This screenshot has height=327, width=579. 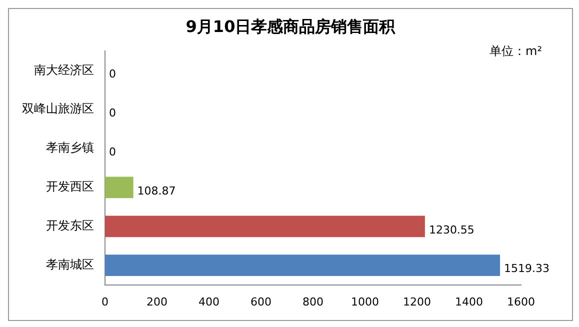 I want to click on y-tick-label: 孝南乡镇, so click(x=70, y=147).